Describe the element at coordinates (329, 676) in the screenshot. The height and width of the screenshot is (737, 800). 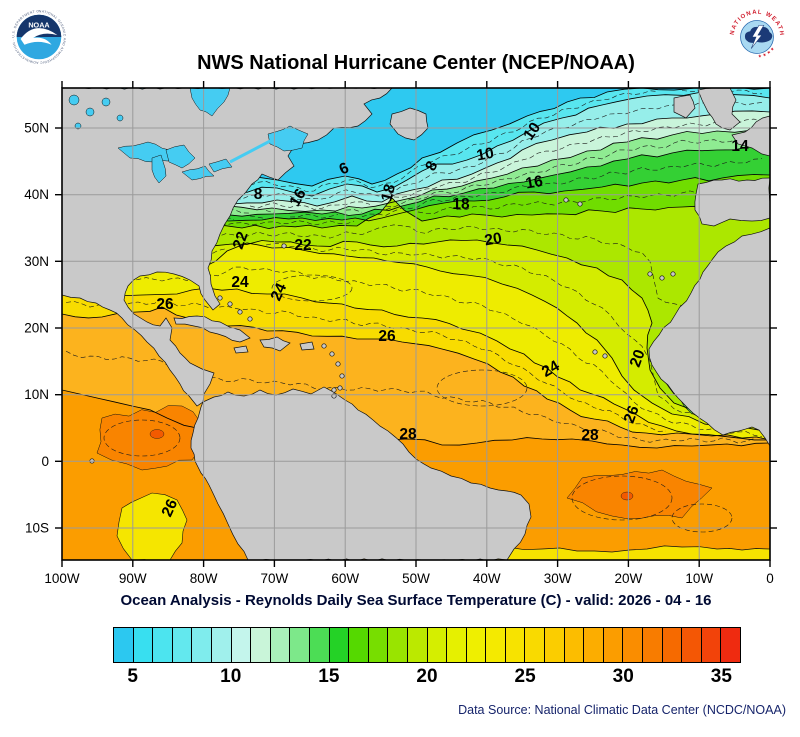
I see `colorbar-tick-label: 15` at that location.